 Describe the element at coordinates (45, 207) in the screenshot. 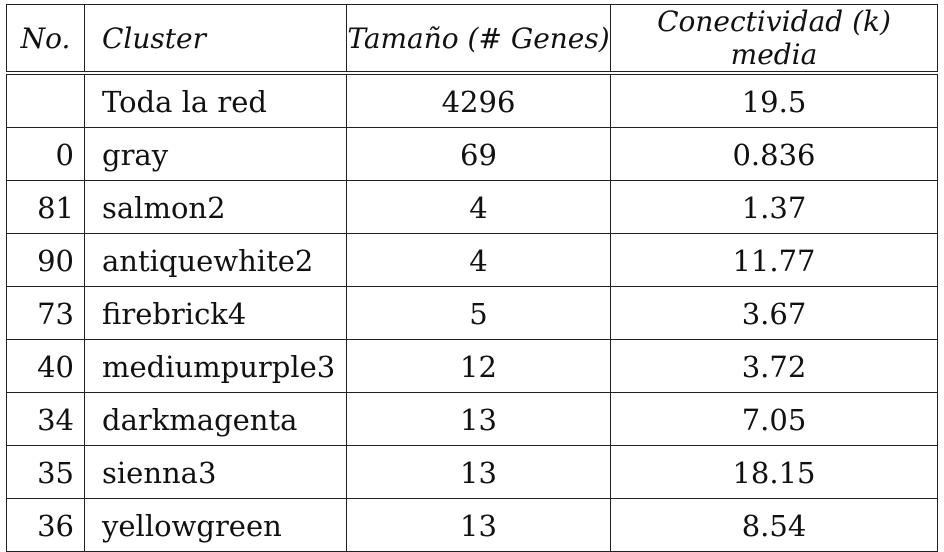

I see `cell-no: 81` at that location.